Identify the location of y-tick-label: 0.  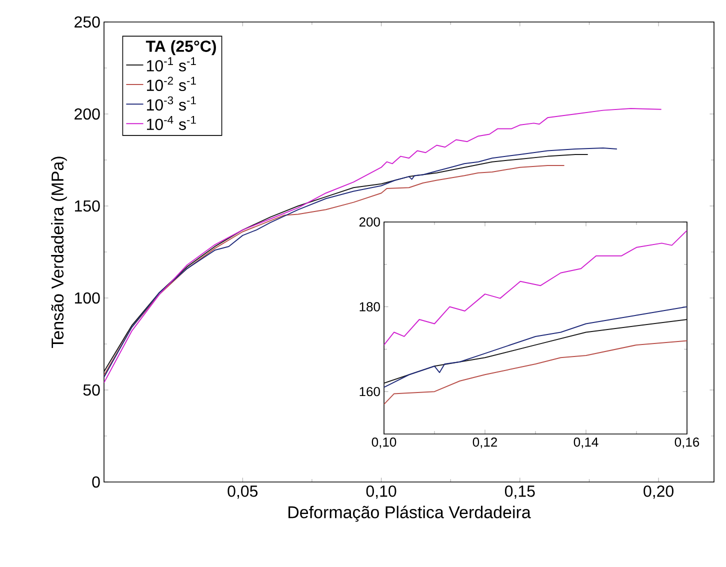
(96, 482).